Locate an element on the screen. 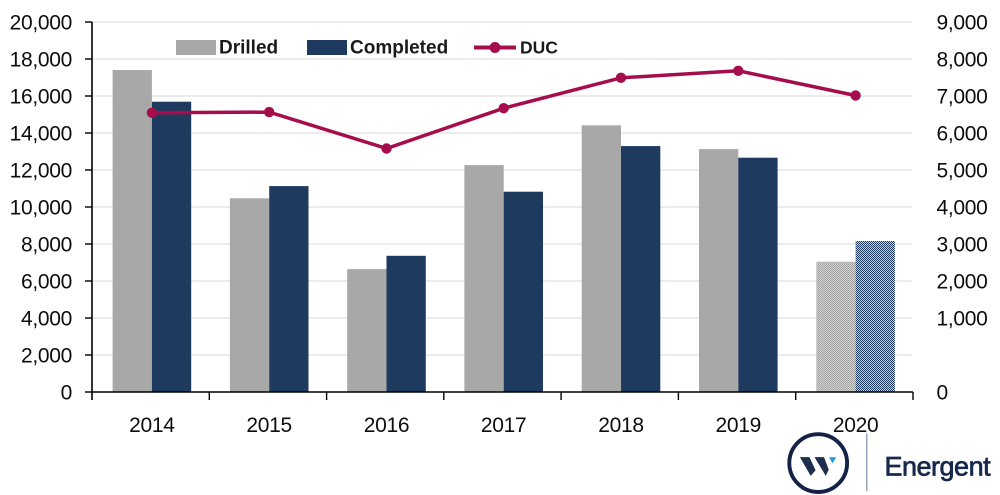 The image size is (1000, 495). svg-text: 5,000 is located at coordinates (962, 171).